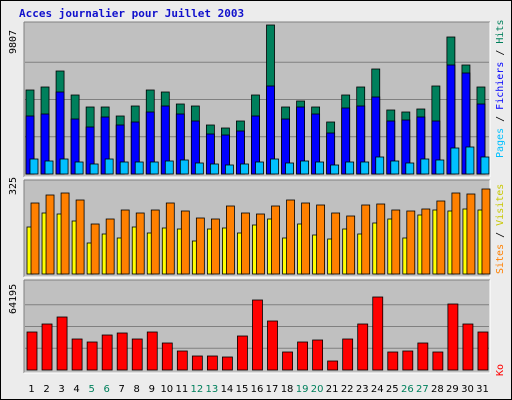 Image resolution: width=512 pixels, height=400 pixels. I want to click on day-label-1: 1, so click(31, 389).